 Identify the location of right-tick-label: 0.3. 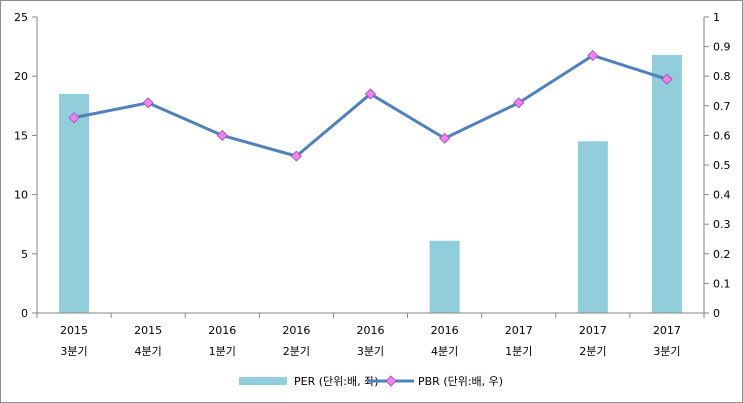
(722, 224).